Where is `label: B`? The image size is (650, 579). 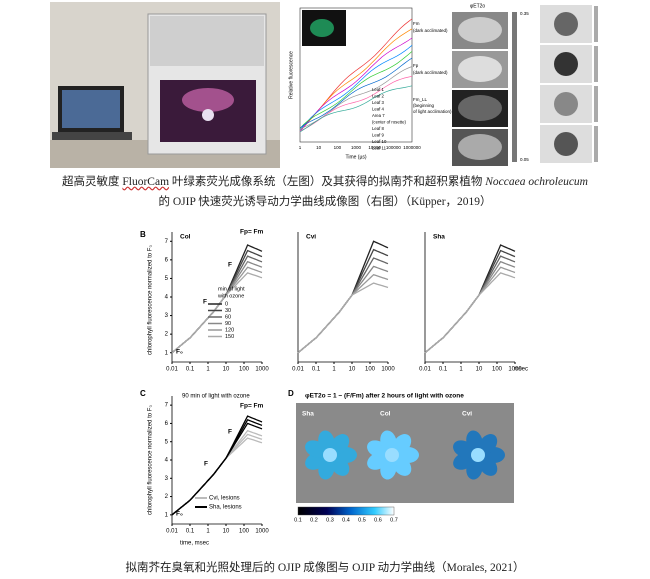
label: B is located at coordinates (143, 234).